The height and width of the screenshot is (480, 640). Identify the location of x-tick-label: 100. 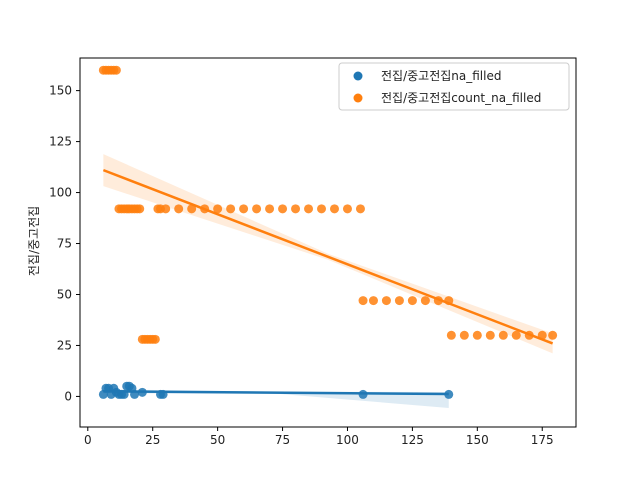
(347, 440).